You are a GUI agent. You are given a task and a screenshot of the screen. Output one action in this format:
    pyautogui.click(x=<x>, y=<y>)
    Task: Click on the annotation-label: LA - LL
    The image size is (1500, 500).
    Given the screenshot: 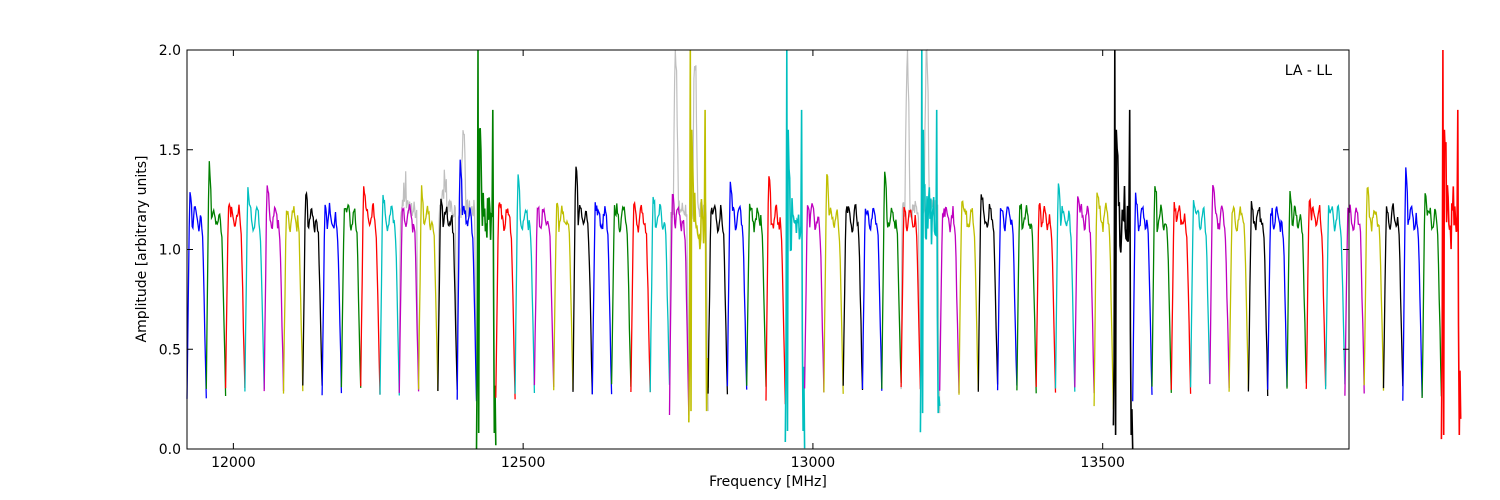 What is the action you would take?
    pyautogui.click(x=1308, y=71)
    